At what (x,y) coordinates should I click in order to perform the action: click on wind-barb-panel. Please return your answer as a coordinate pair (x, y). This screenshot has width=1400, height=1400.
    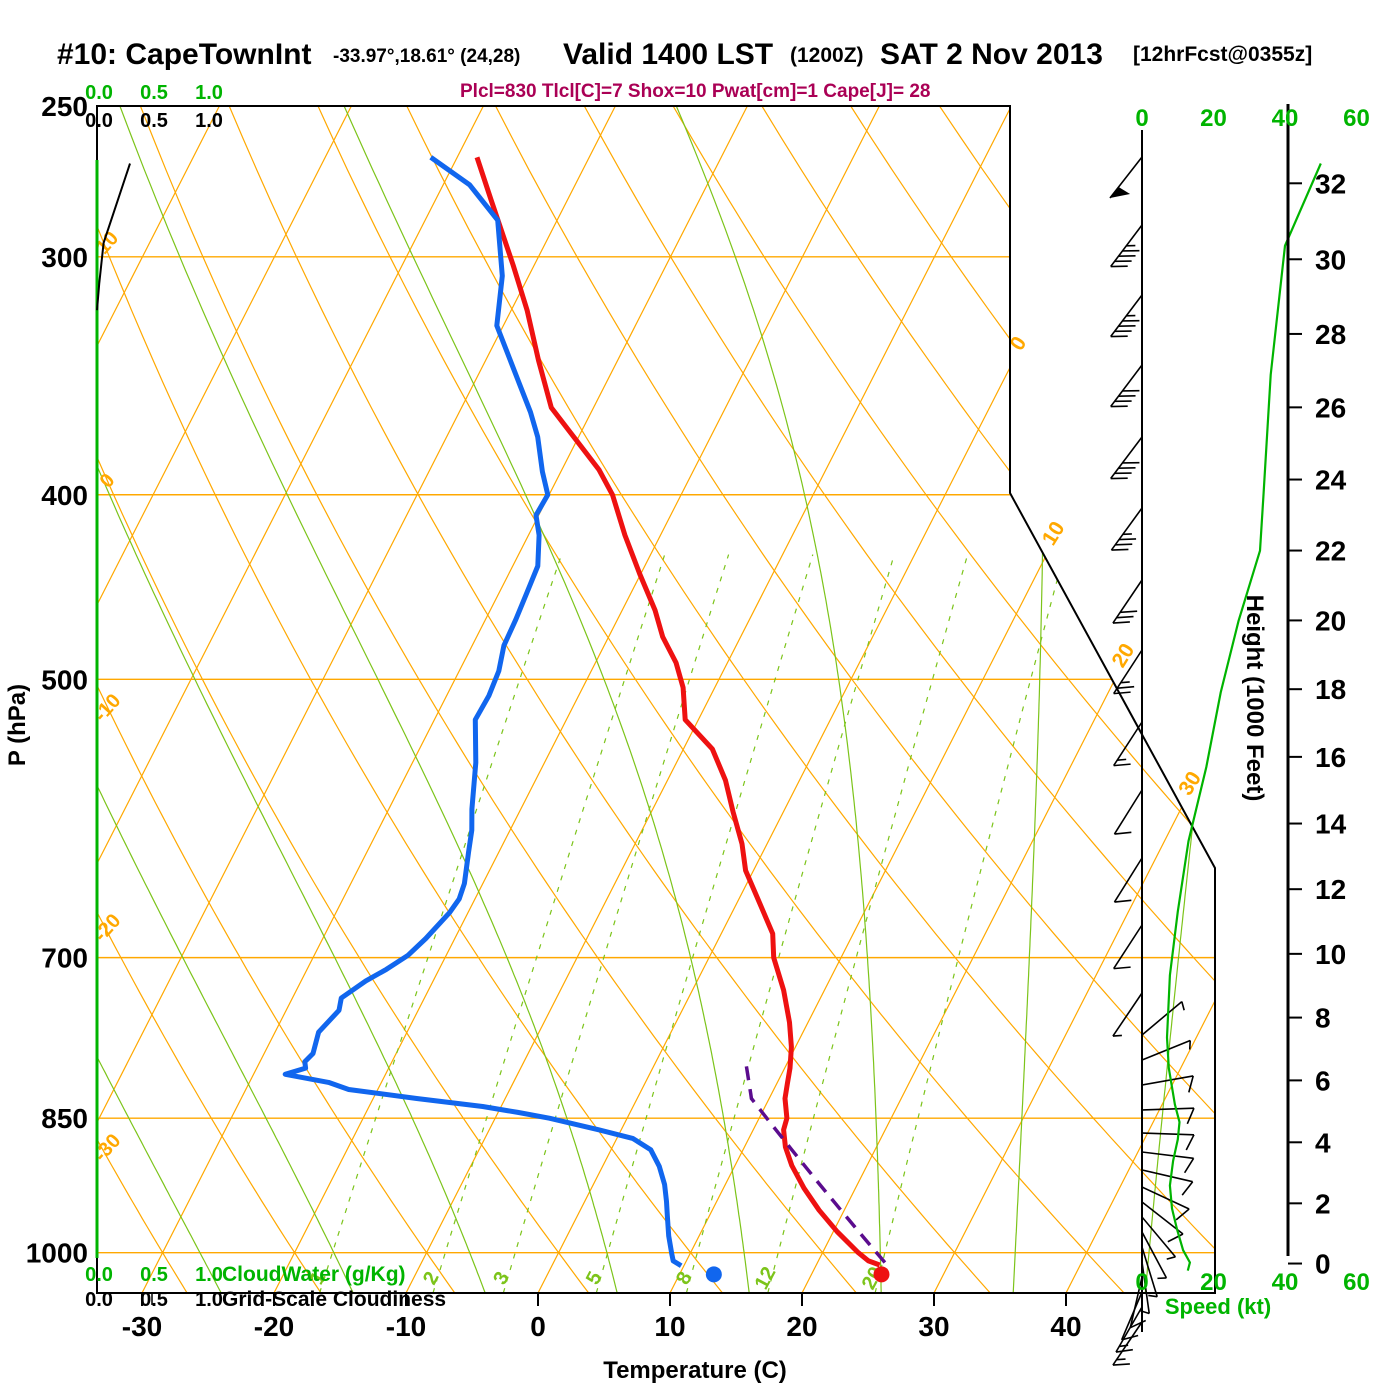
    Looking at the image, I should click on (1215, 748).